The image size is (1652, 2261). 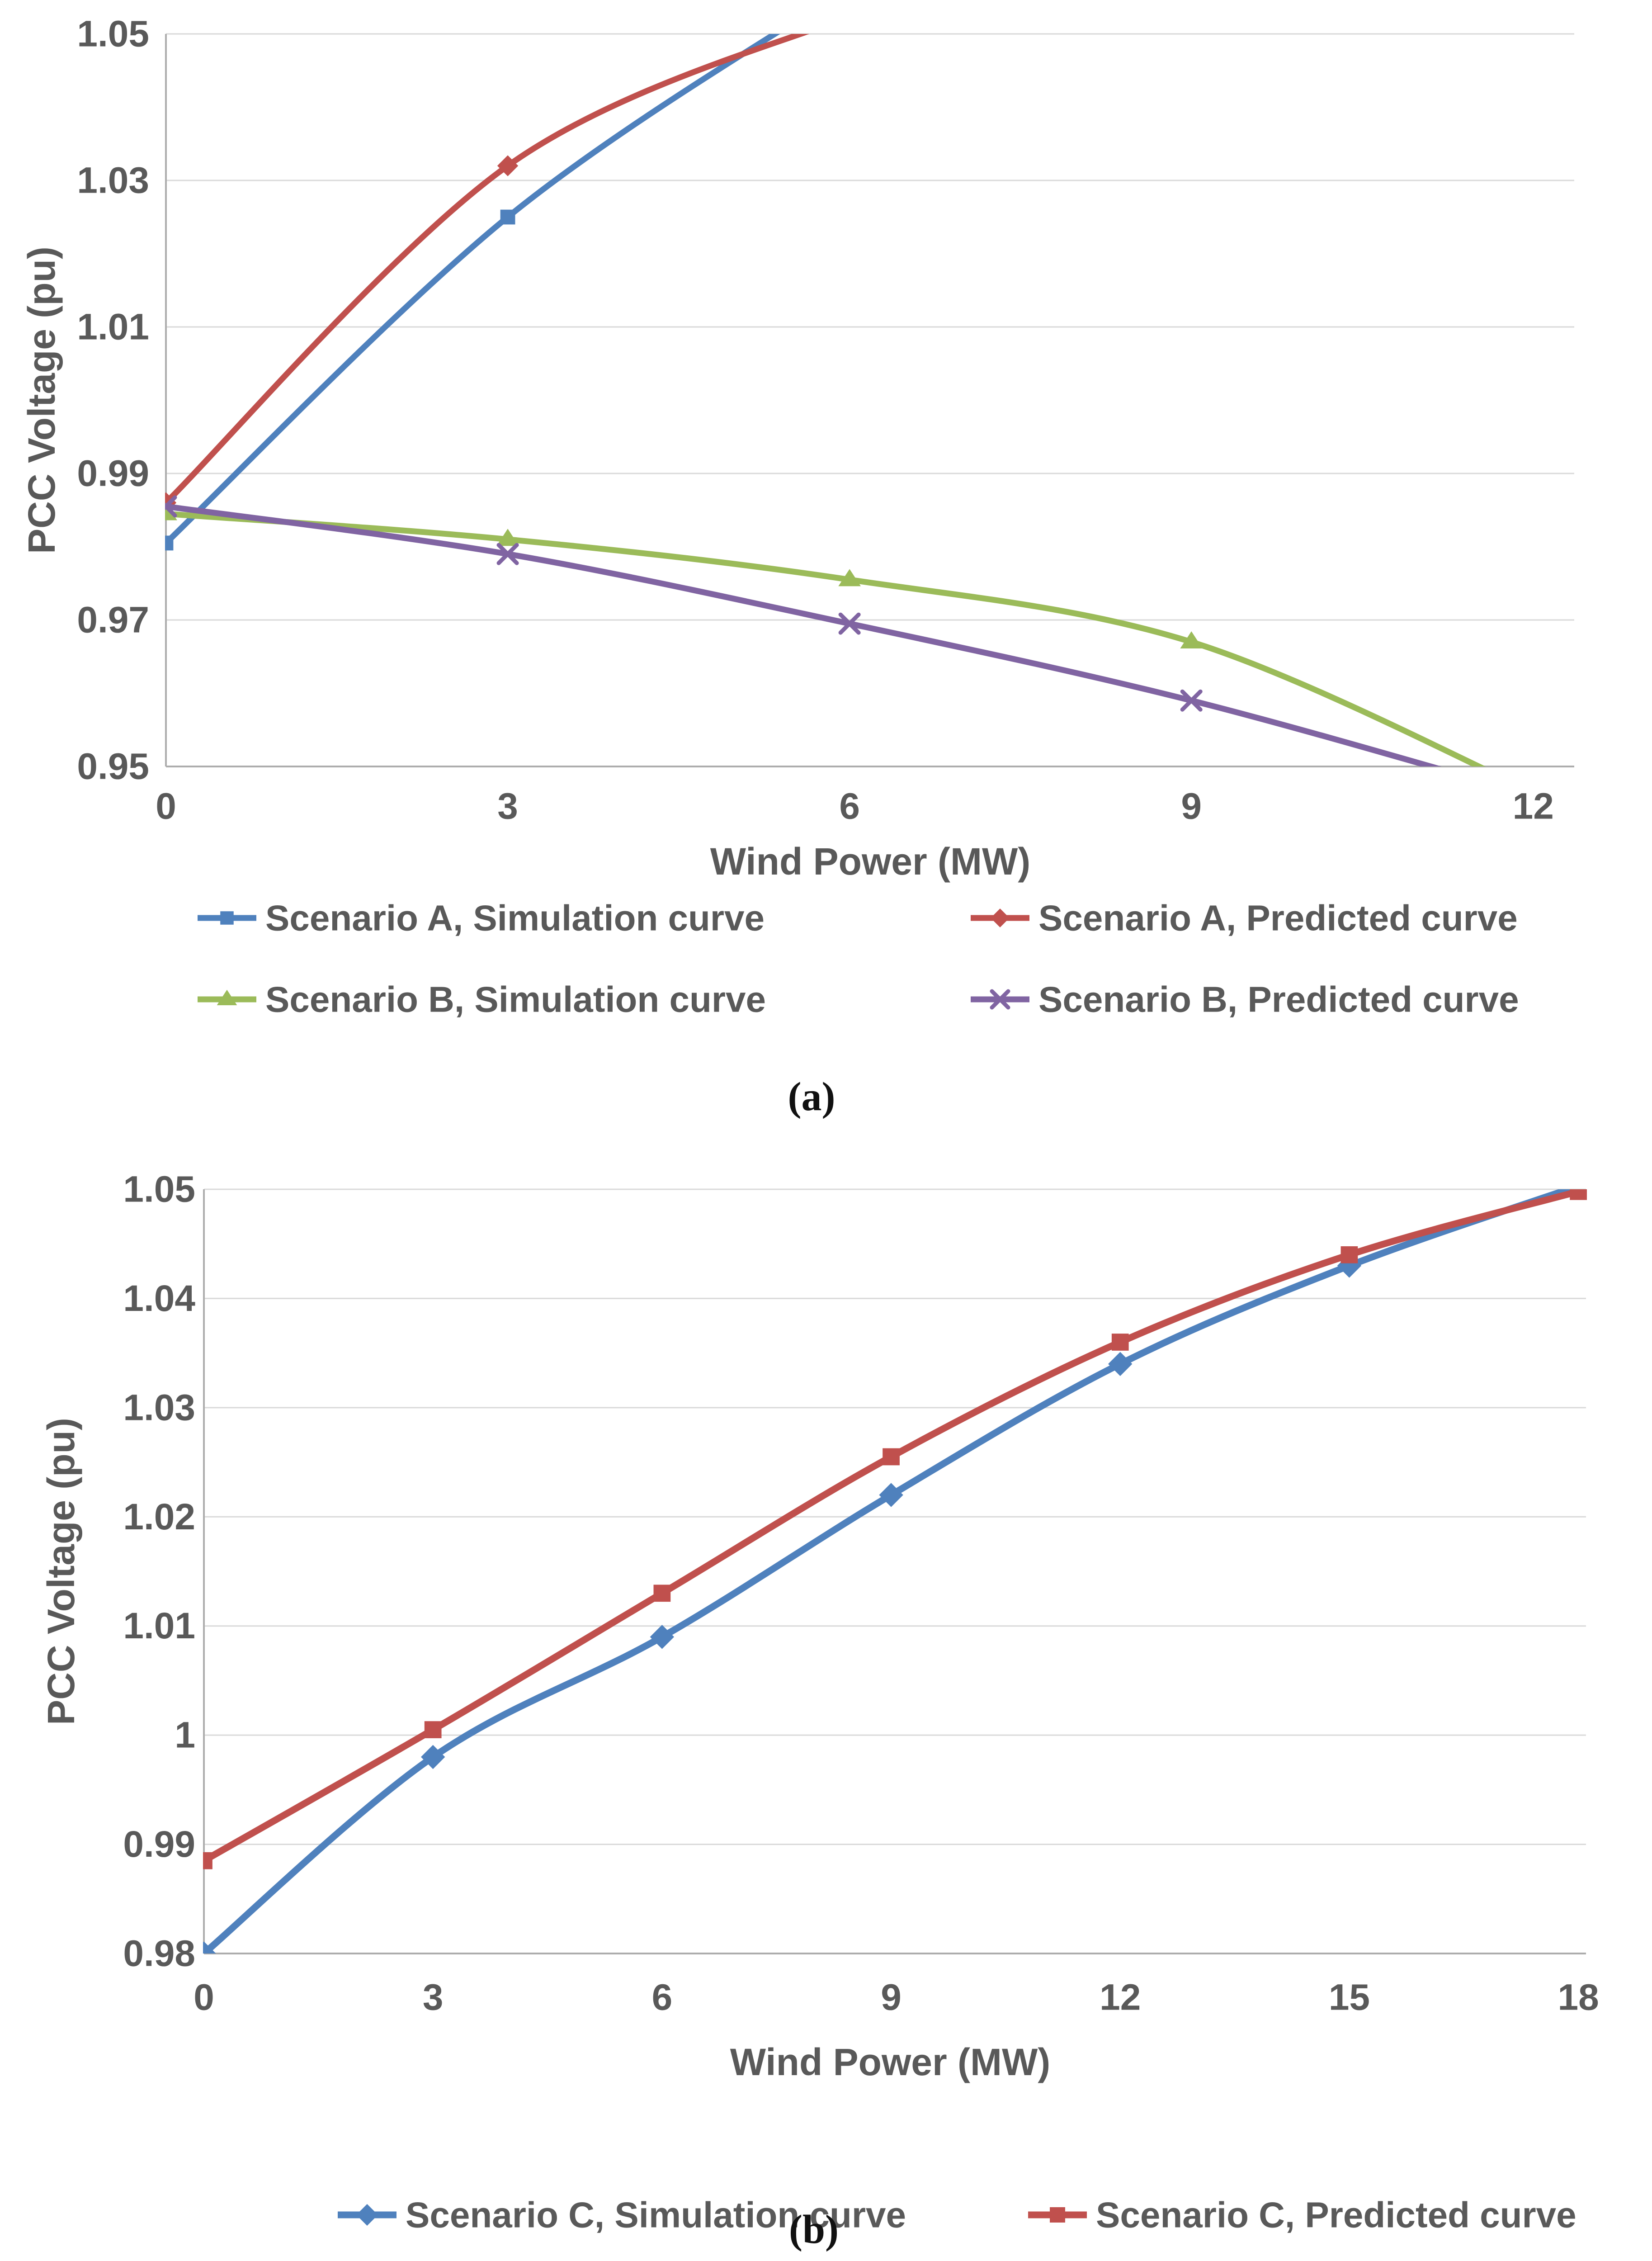 I want to click on series-scenario-a-simulation-curve, so click(x=472, y=292).